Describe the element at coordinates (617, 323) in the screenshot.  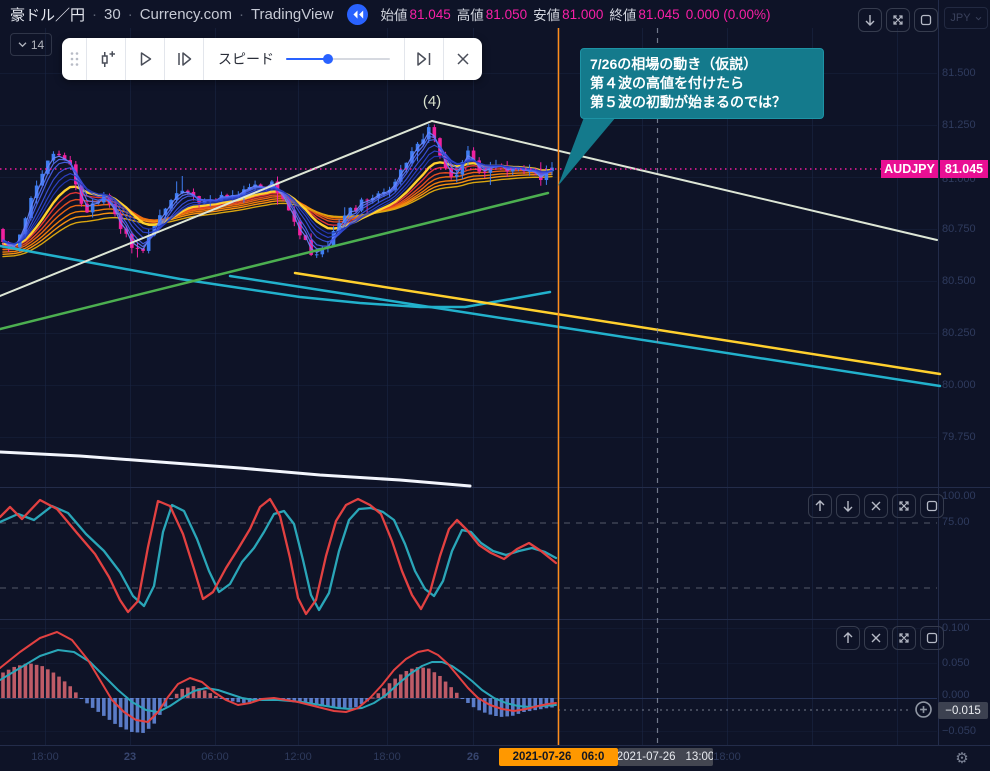
I see `yellow-ray` at that location.